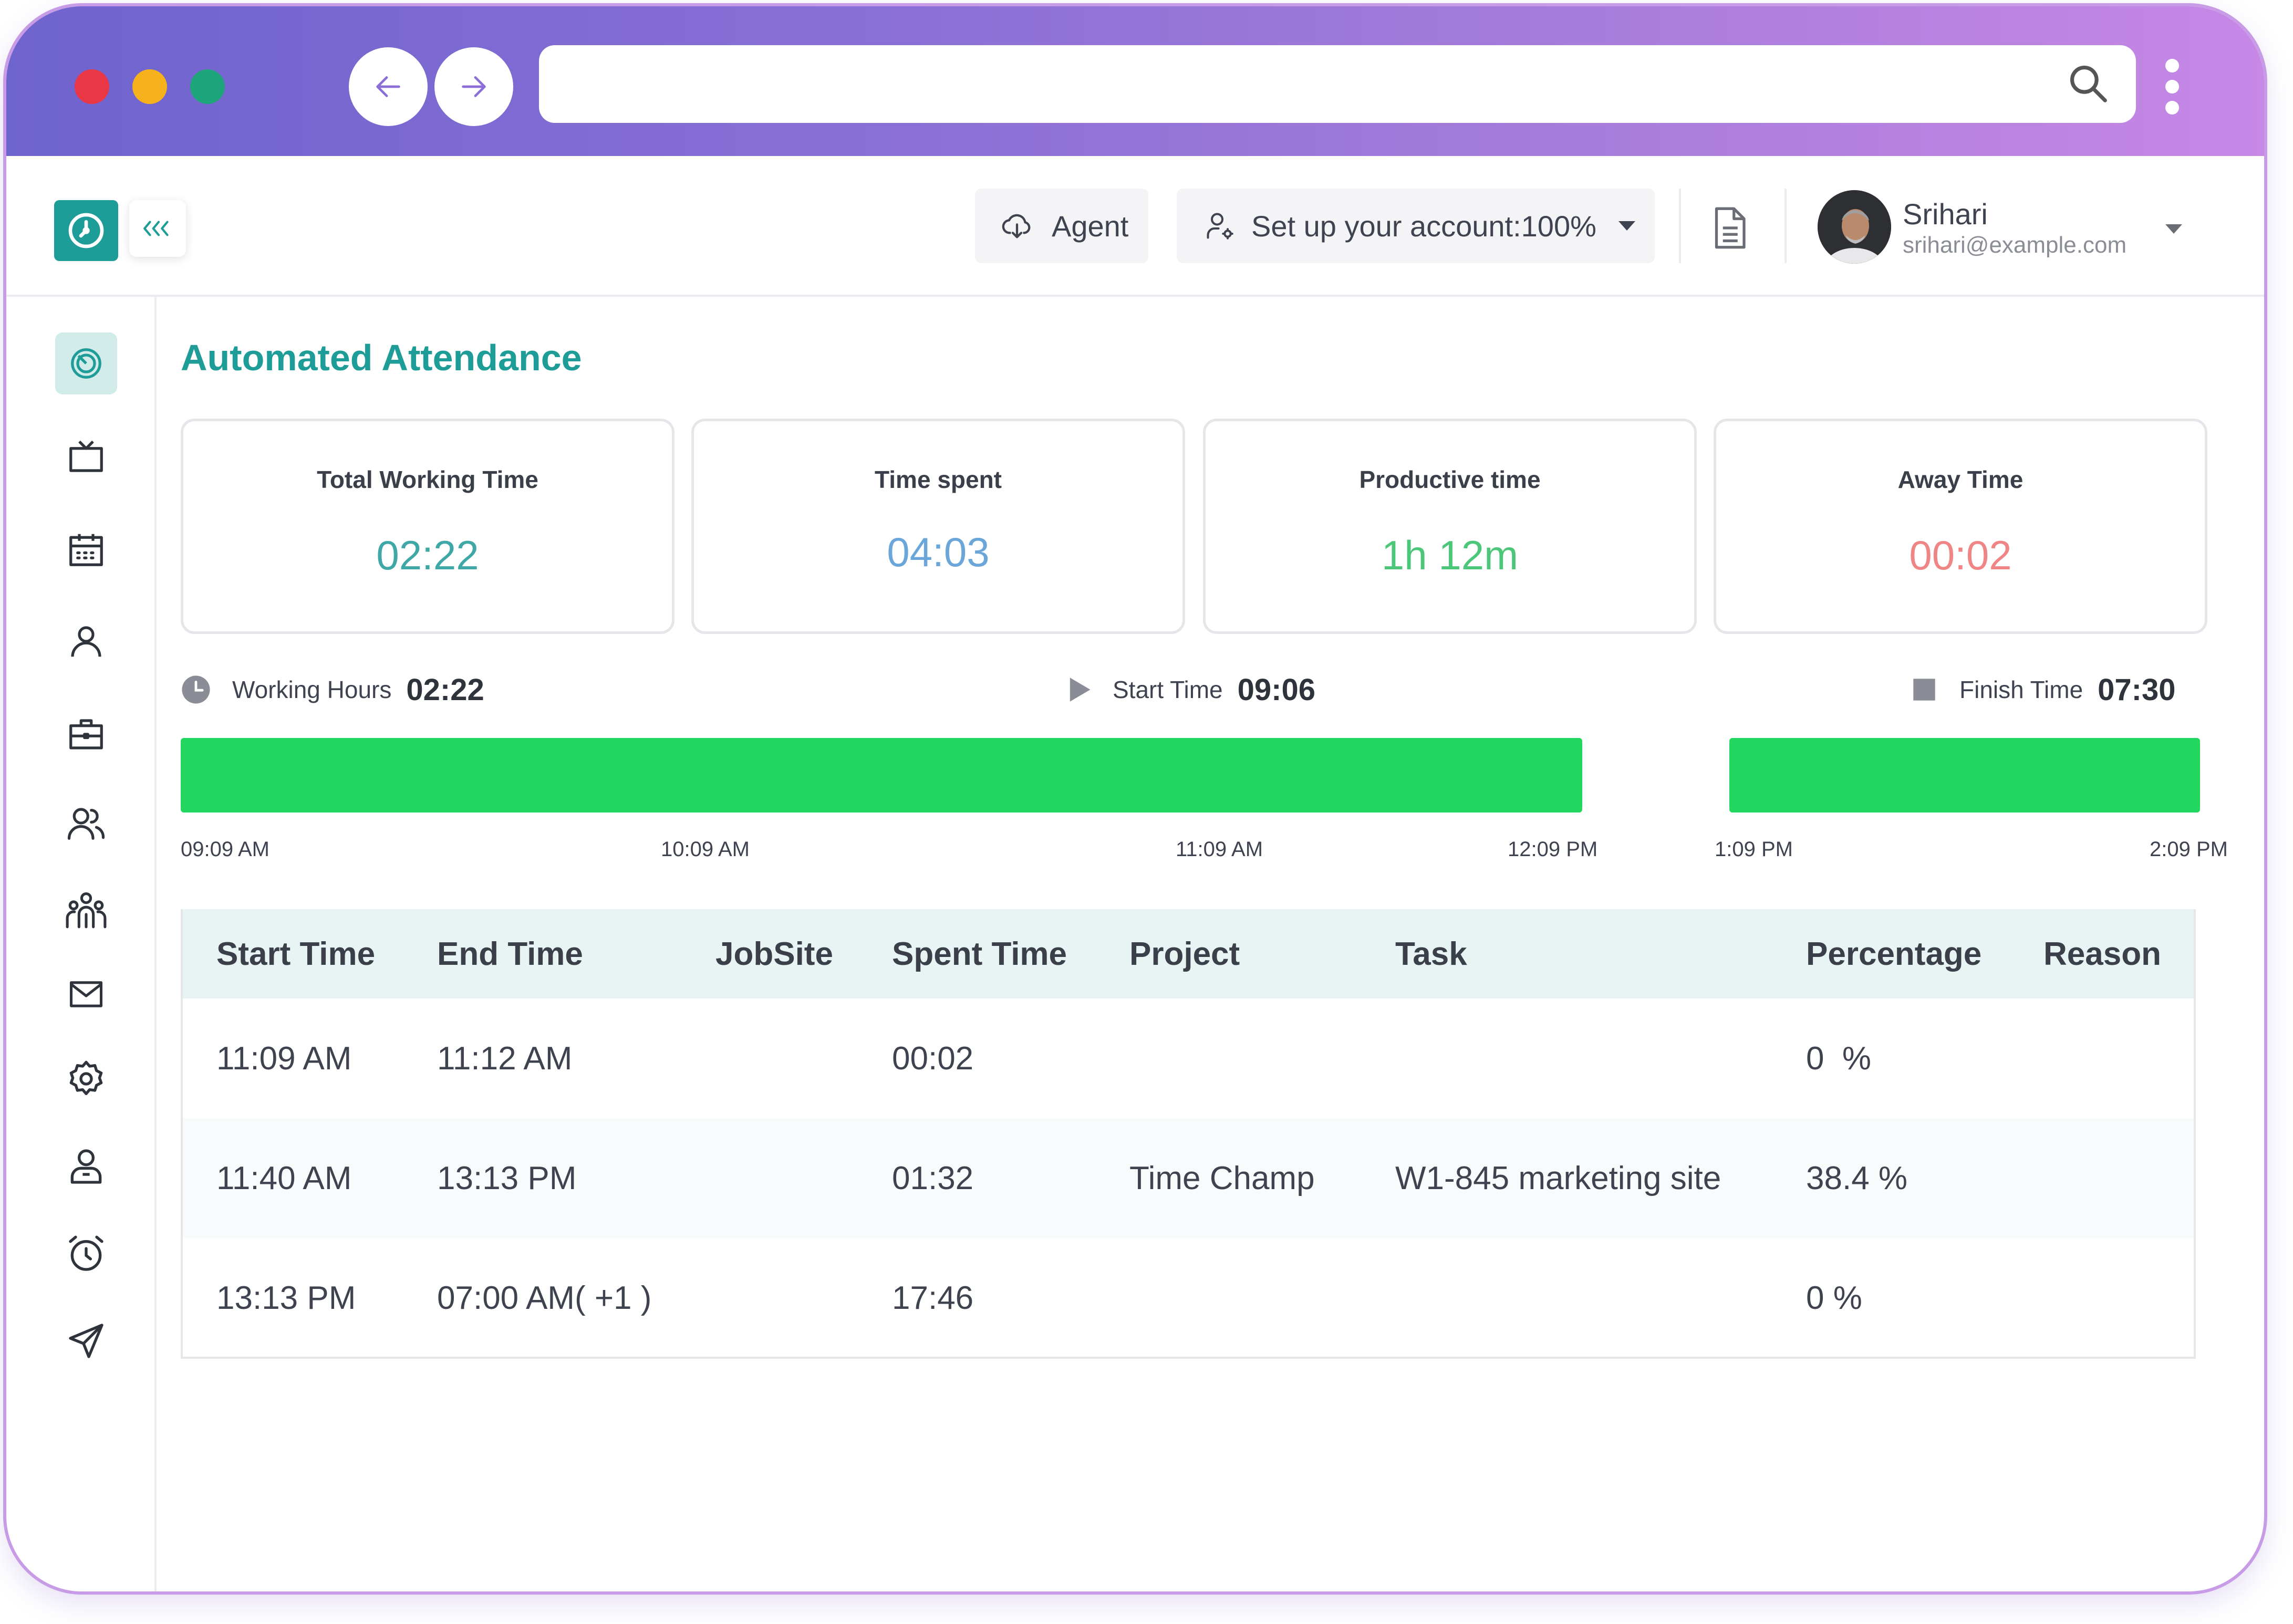 Image resolution: width=2293 pixels, height=1624 pixels. I want to click on chevrons-left-icon, so click(156, 228).